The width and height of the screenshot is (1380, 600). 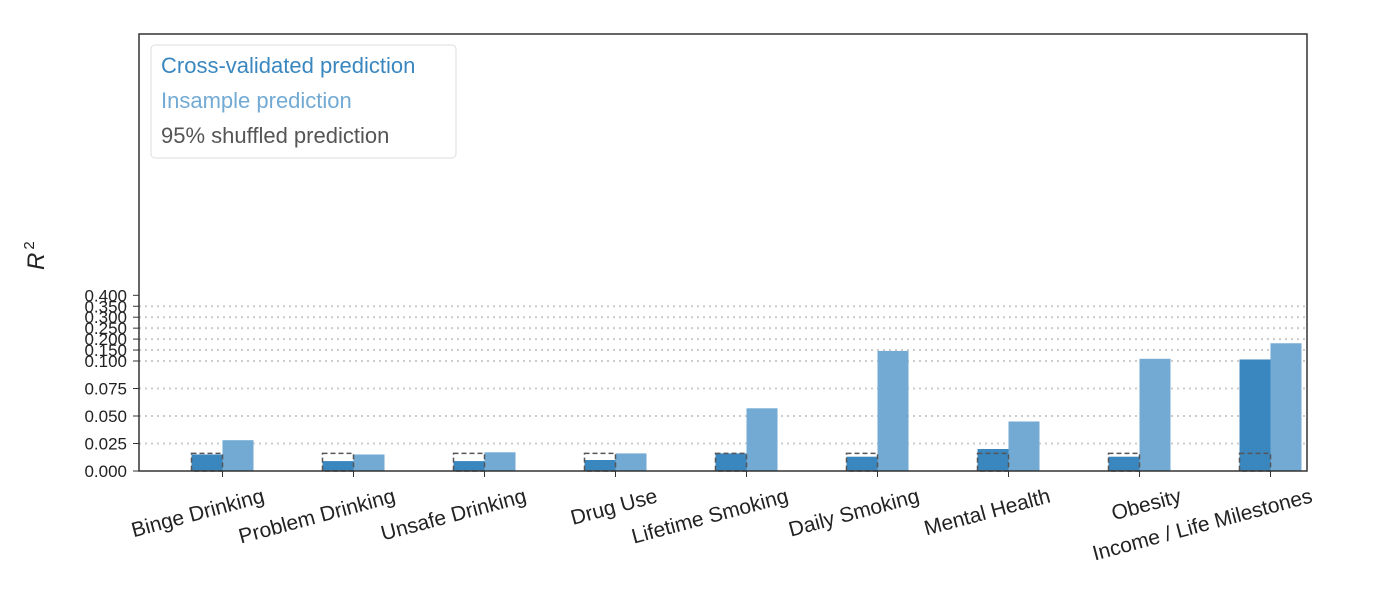 What do you see at coordinates (288, 65) in the screenshot?
I see `legend-cross-validated: Cross-validated prediction` at bounding box center [288, 65].